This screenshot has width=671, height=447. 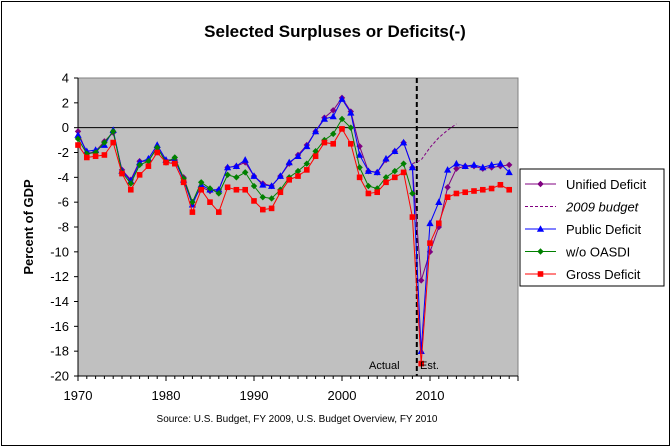 What do you see at coordinates (65, 102) in the screenshot?
I see `y-tick-label: 2` at bounding box center [65, 102].